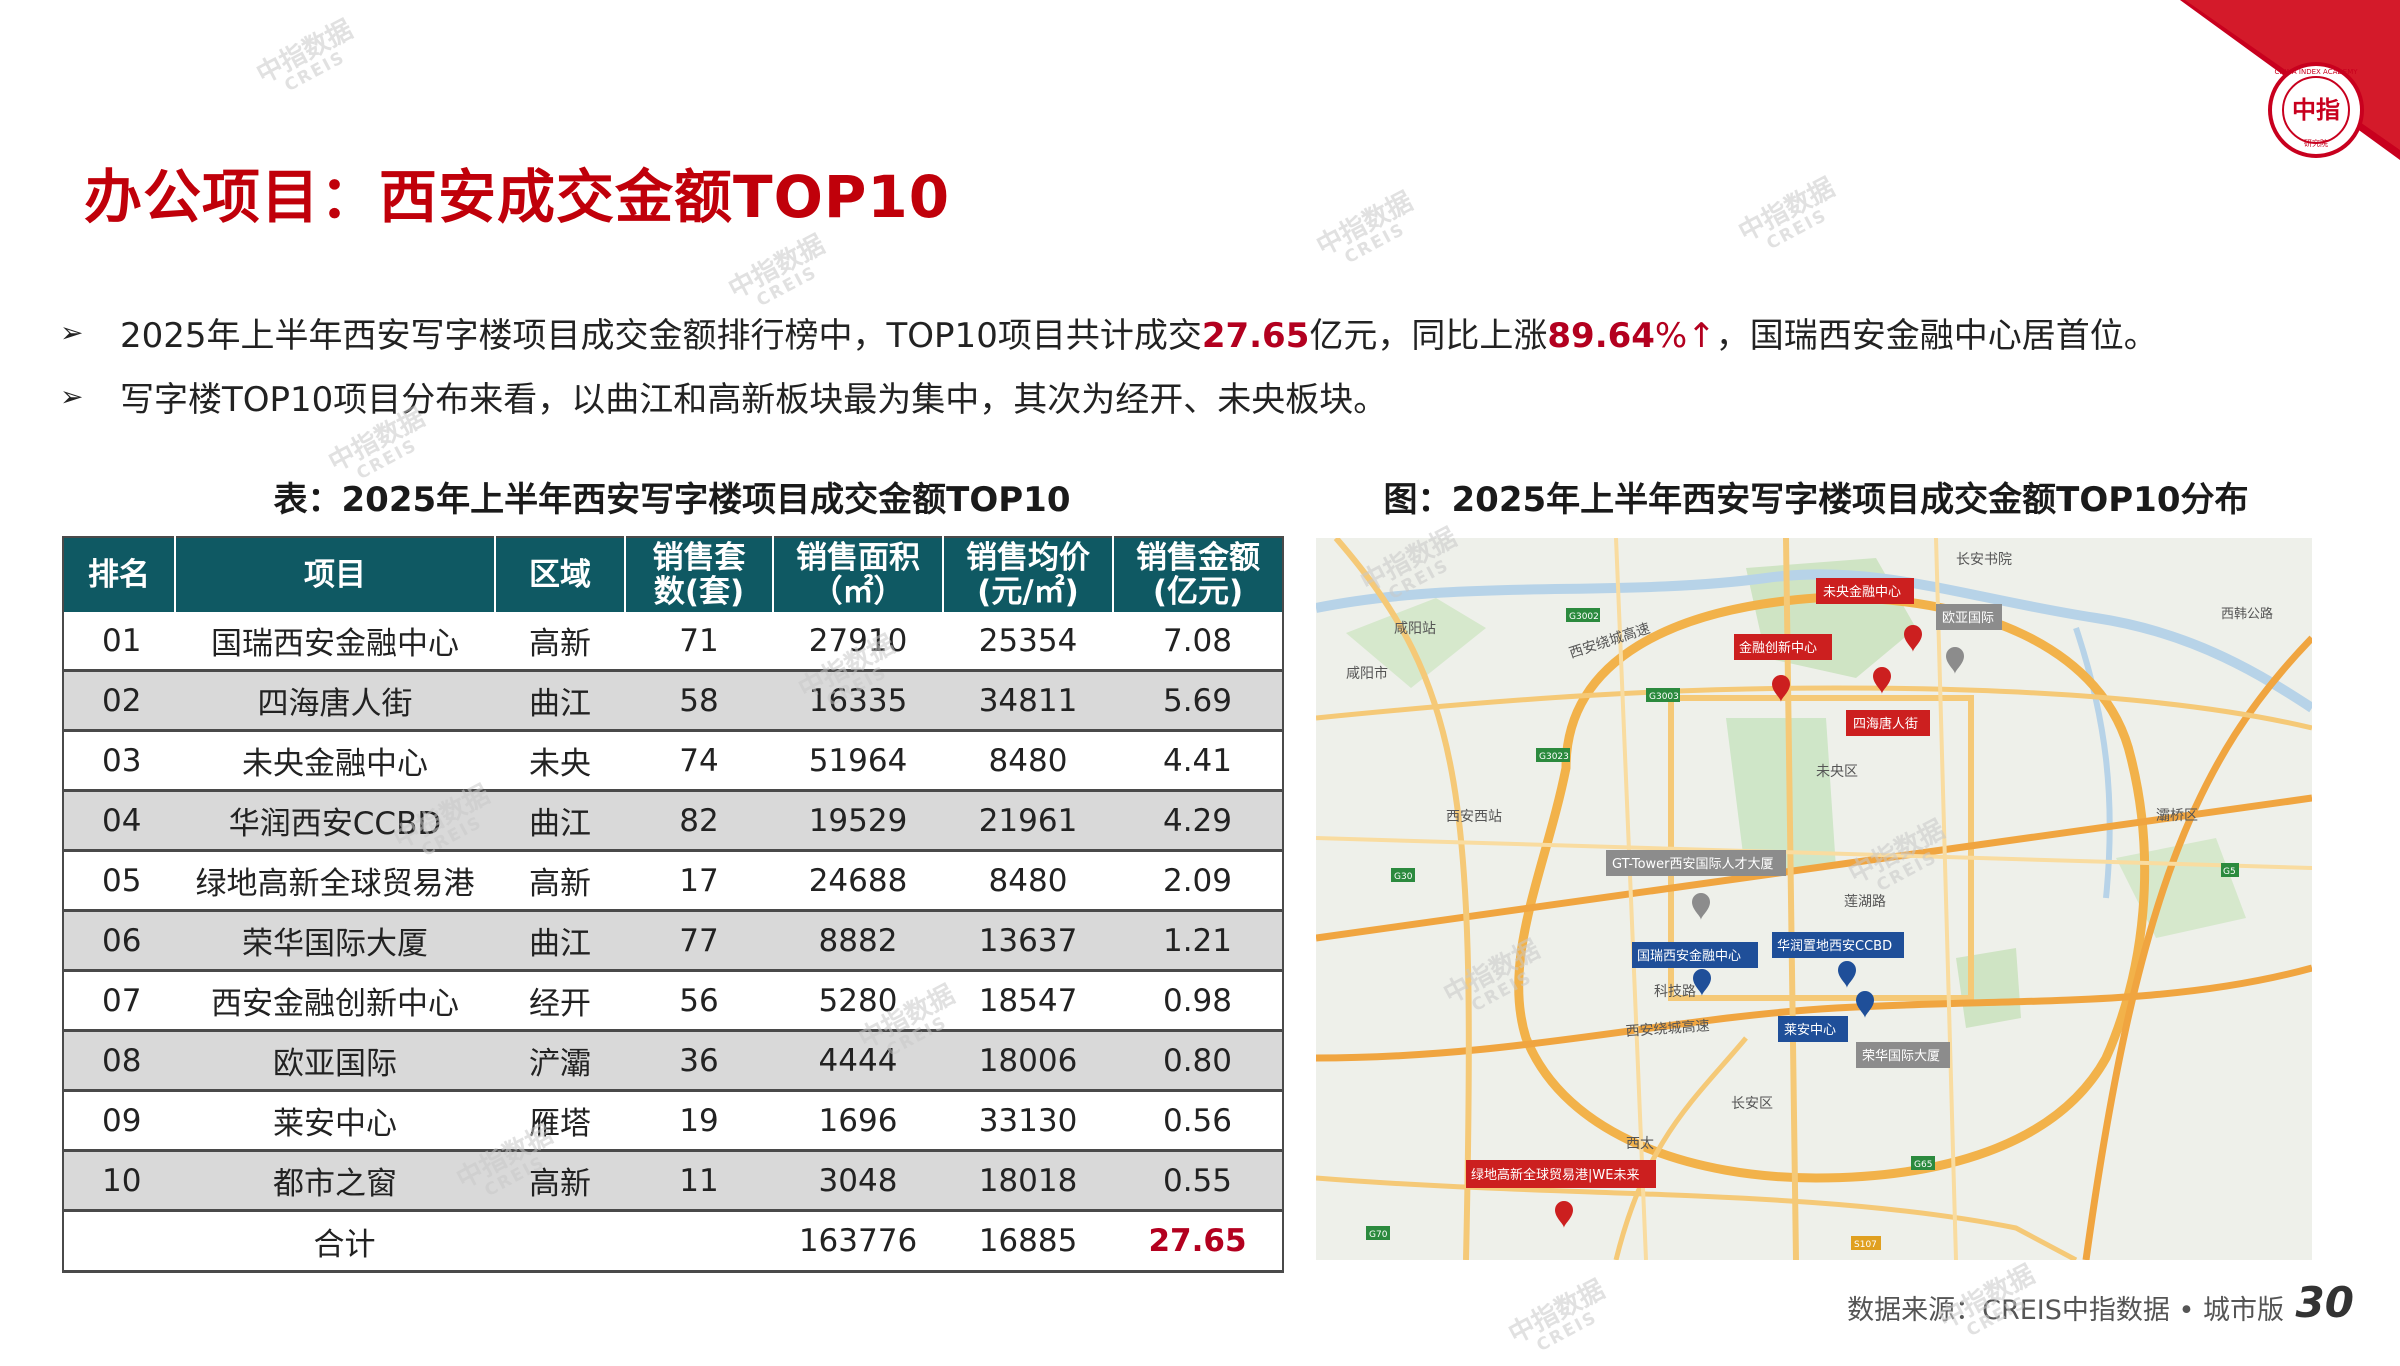 The width and height of the screenshot is (2400, 1366). What do you see at coordinates (1923, 1165) in the screenshot?
I see `road-shield: G65` at bounding box center [1923, 1165].